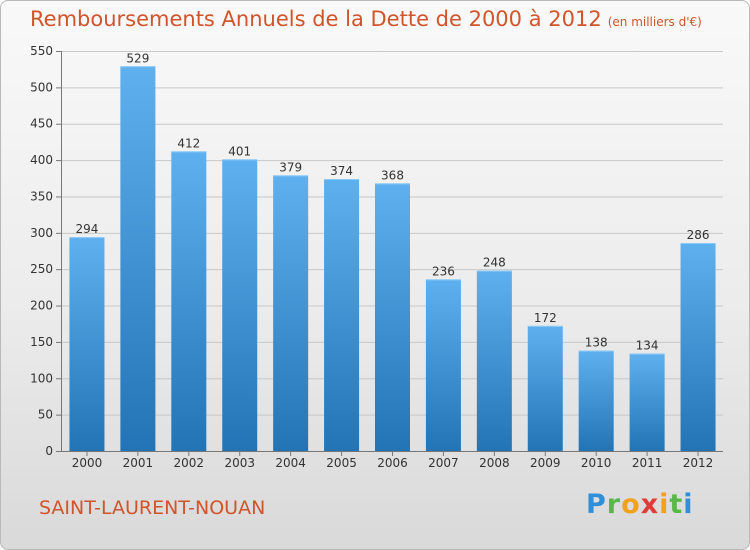 The width and height of the screenshot is (750, 550). Describe the element at coordinates (41, 306) in the screenshot. I see `y-tick-label: 200` at that location.